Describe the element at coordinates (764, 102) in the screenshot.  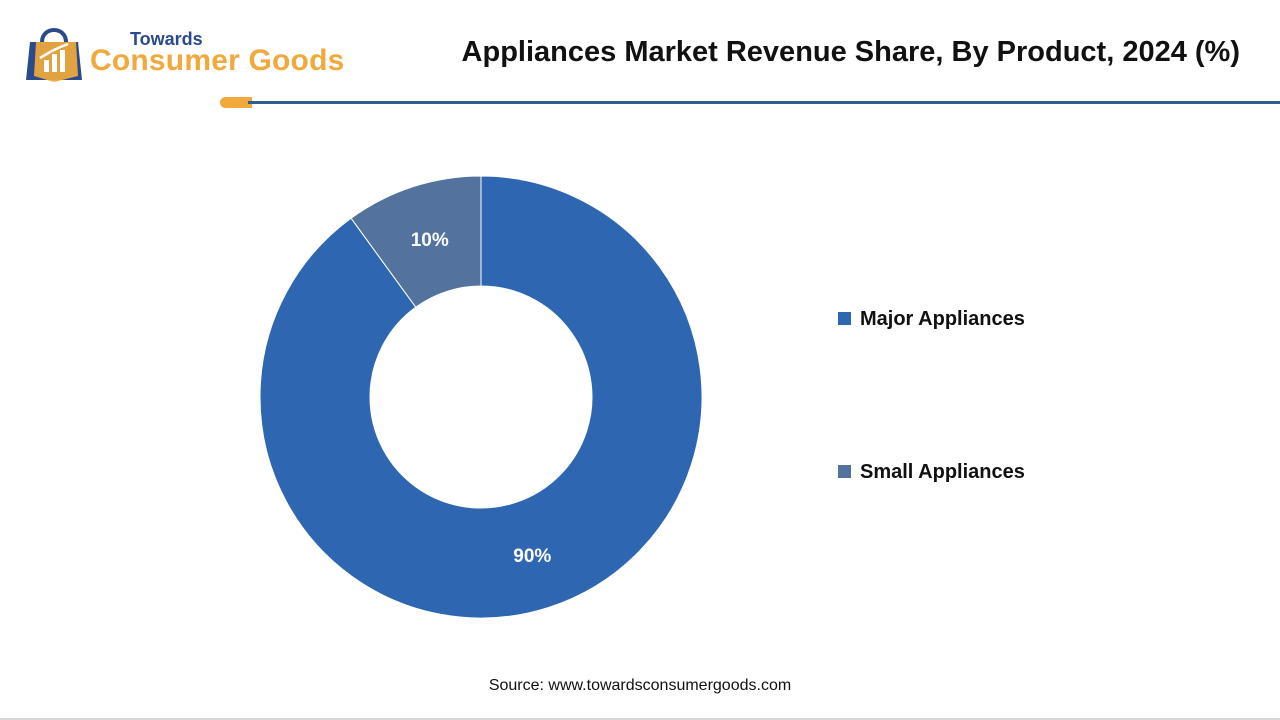
I see `title-divider` at that location.